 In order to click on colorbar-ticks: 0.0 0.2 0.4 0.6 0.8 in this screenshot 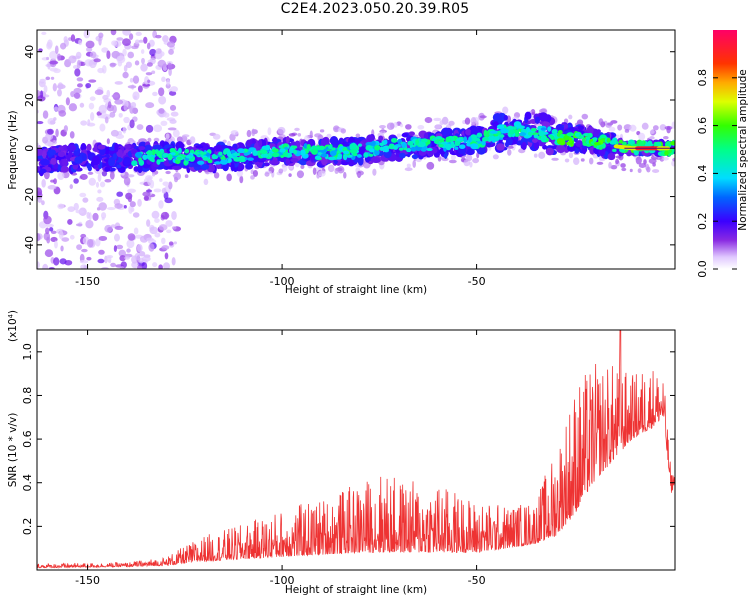, I will do `click(716, 173)`.